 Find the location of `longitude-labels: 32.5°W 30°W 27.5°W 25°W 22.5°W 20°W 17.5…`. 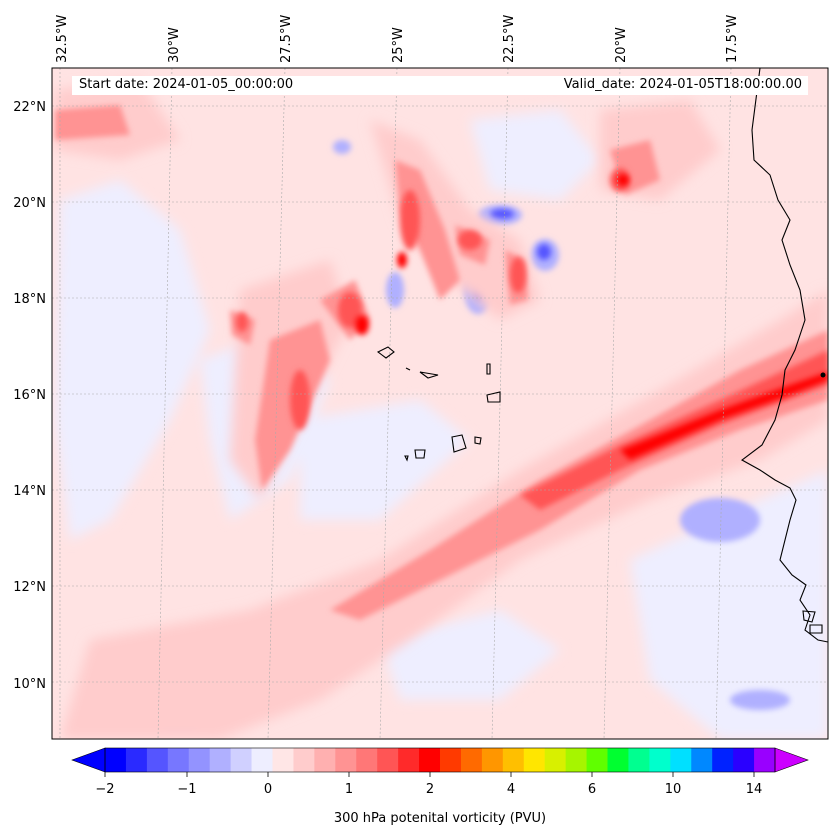

longitude-labels: 32.5°W 30°W 27.5°W 25°W 22.5°W 20°W 17.5… is located at coordinates (397, 39).